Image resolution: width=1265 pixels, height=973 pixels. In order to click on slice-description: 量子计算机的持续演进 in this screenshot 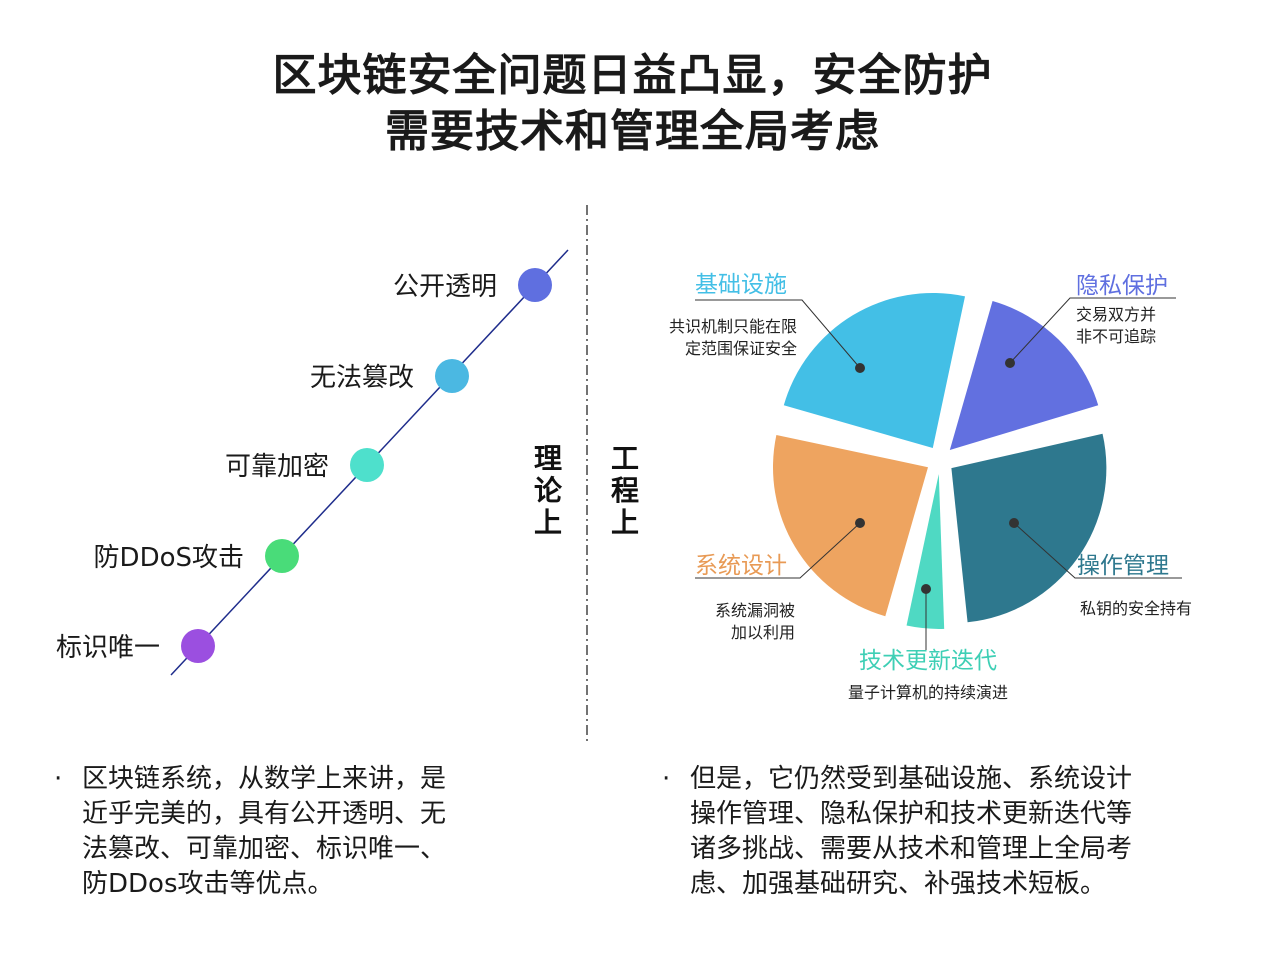, I will do `click(928, 692)`.